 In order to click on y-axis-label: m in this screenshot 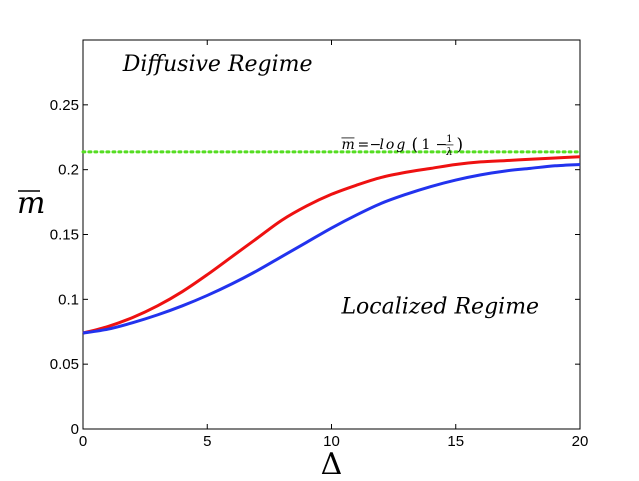, I will do `click(31, 203)`.